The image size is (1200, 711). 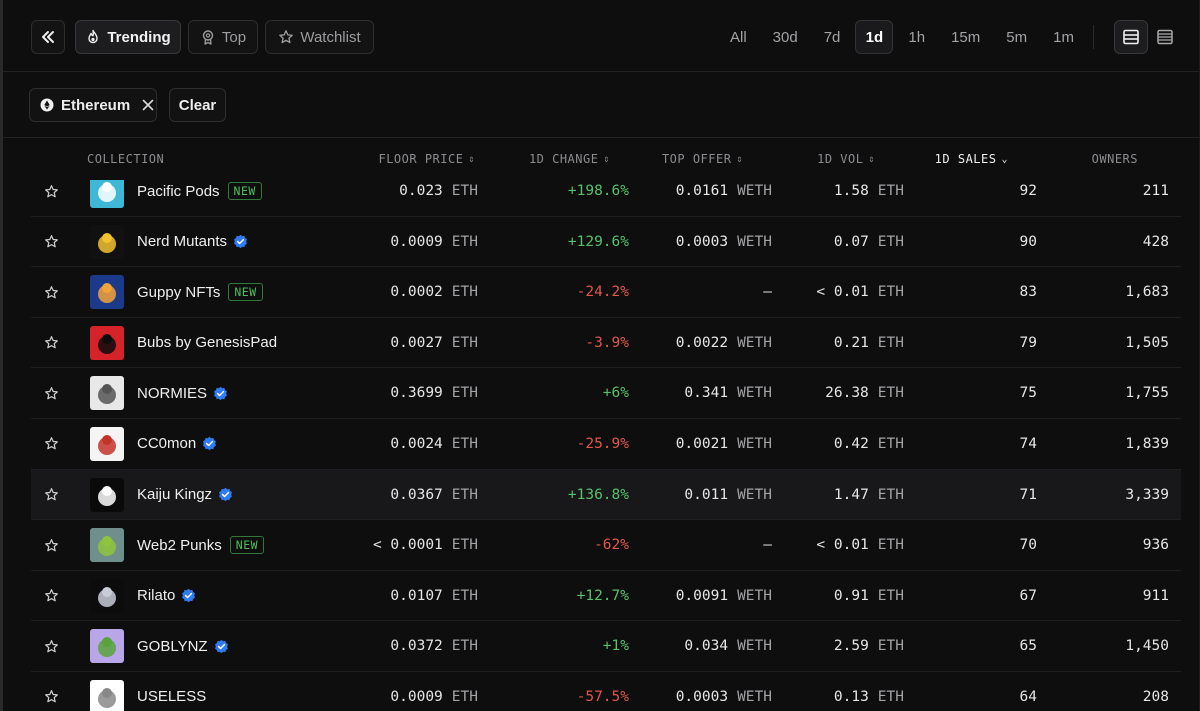 I want to click on sort-updown-icon: ⇕, so click(x=606, y=159).